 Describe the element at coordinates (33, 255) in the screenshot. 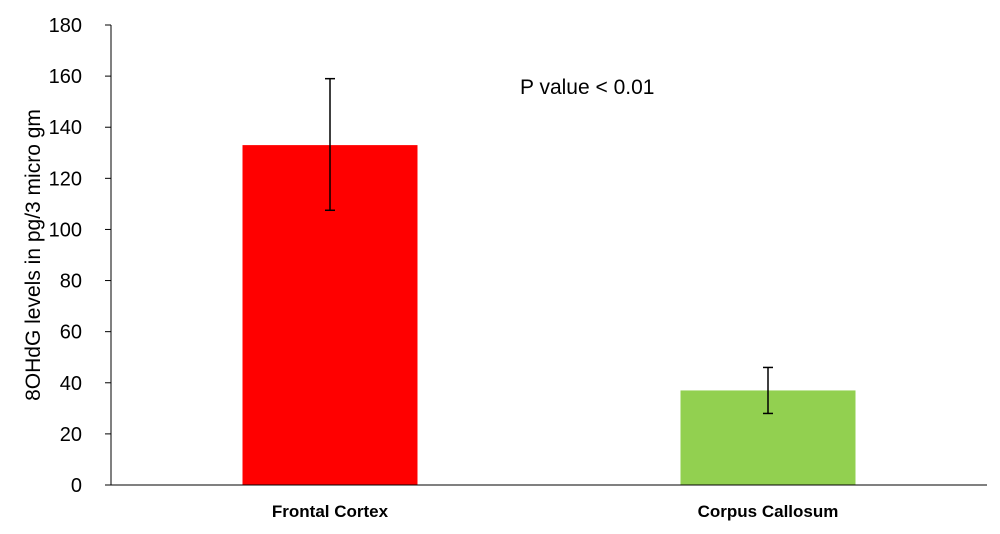

I see `y-axis-title: 8OHdG levels in pg/3 micro gm` at that location.